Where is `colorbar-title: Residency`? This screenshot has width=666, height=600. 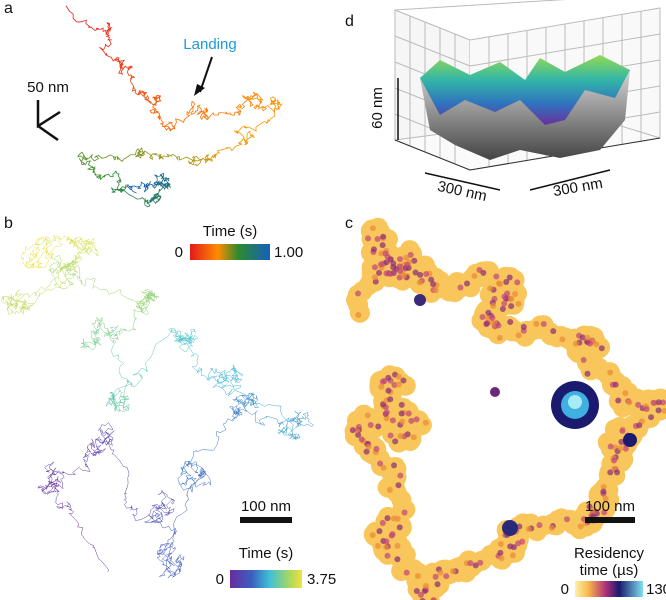
colorbar-title: Residency is located at coordinates (609, 553).